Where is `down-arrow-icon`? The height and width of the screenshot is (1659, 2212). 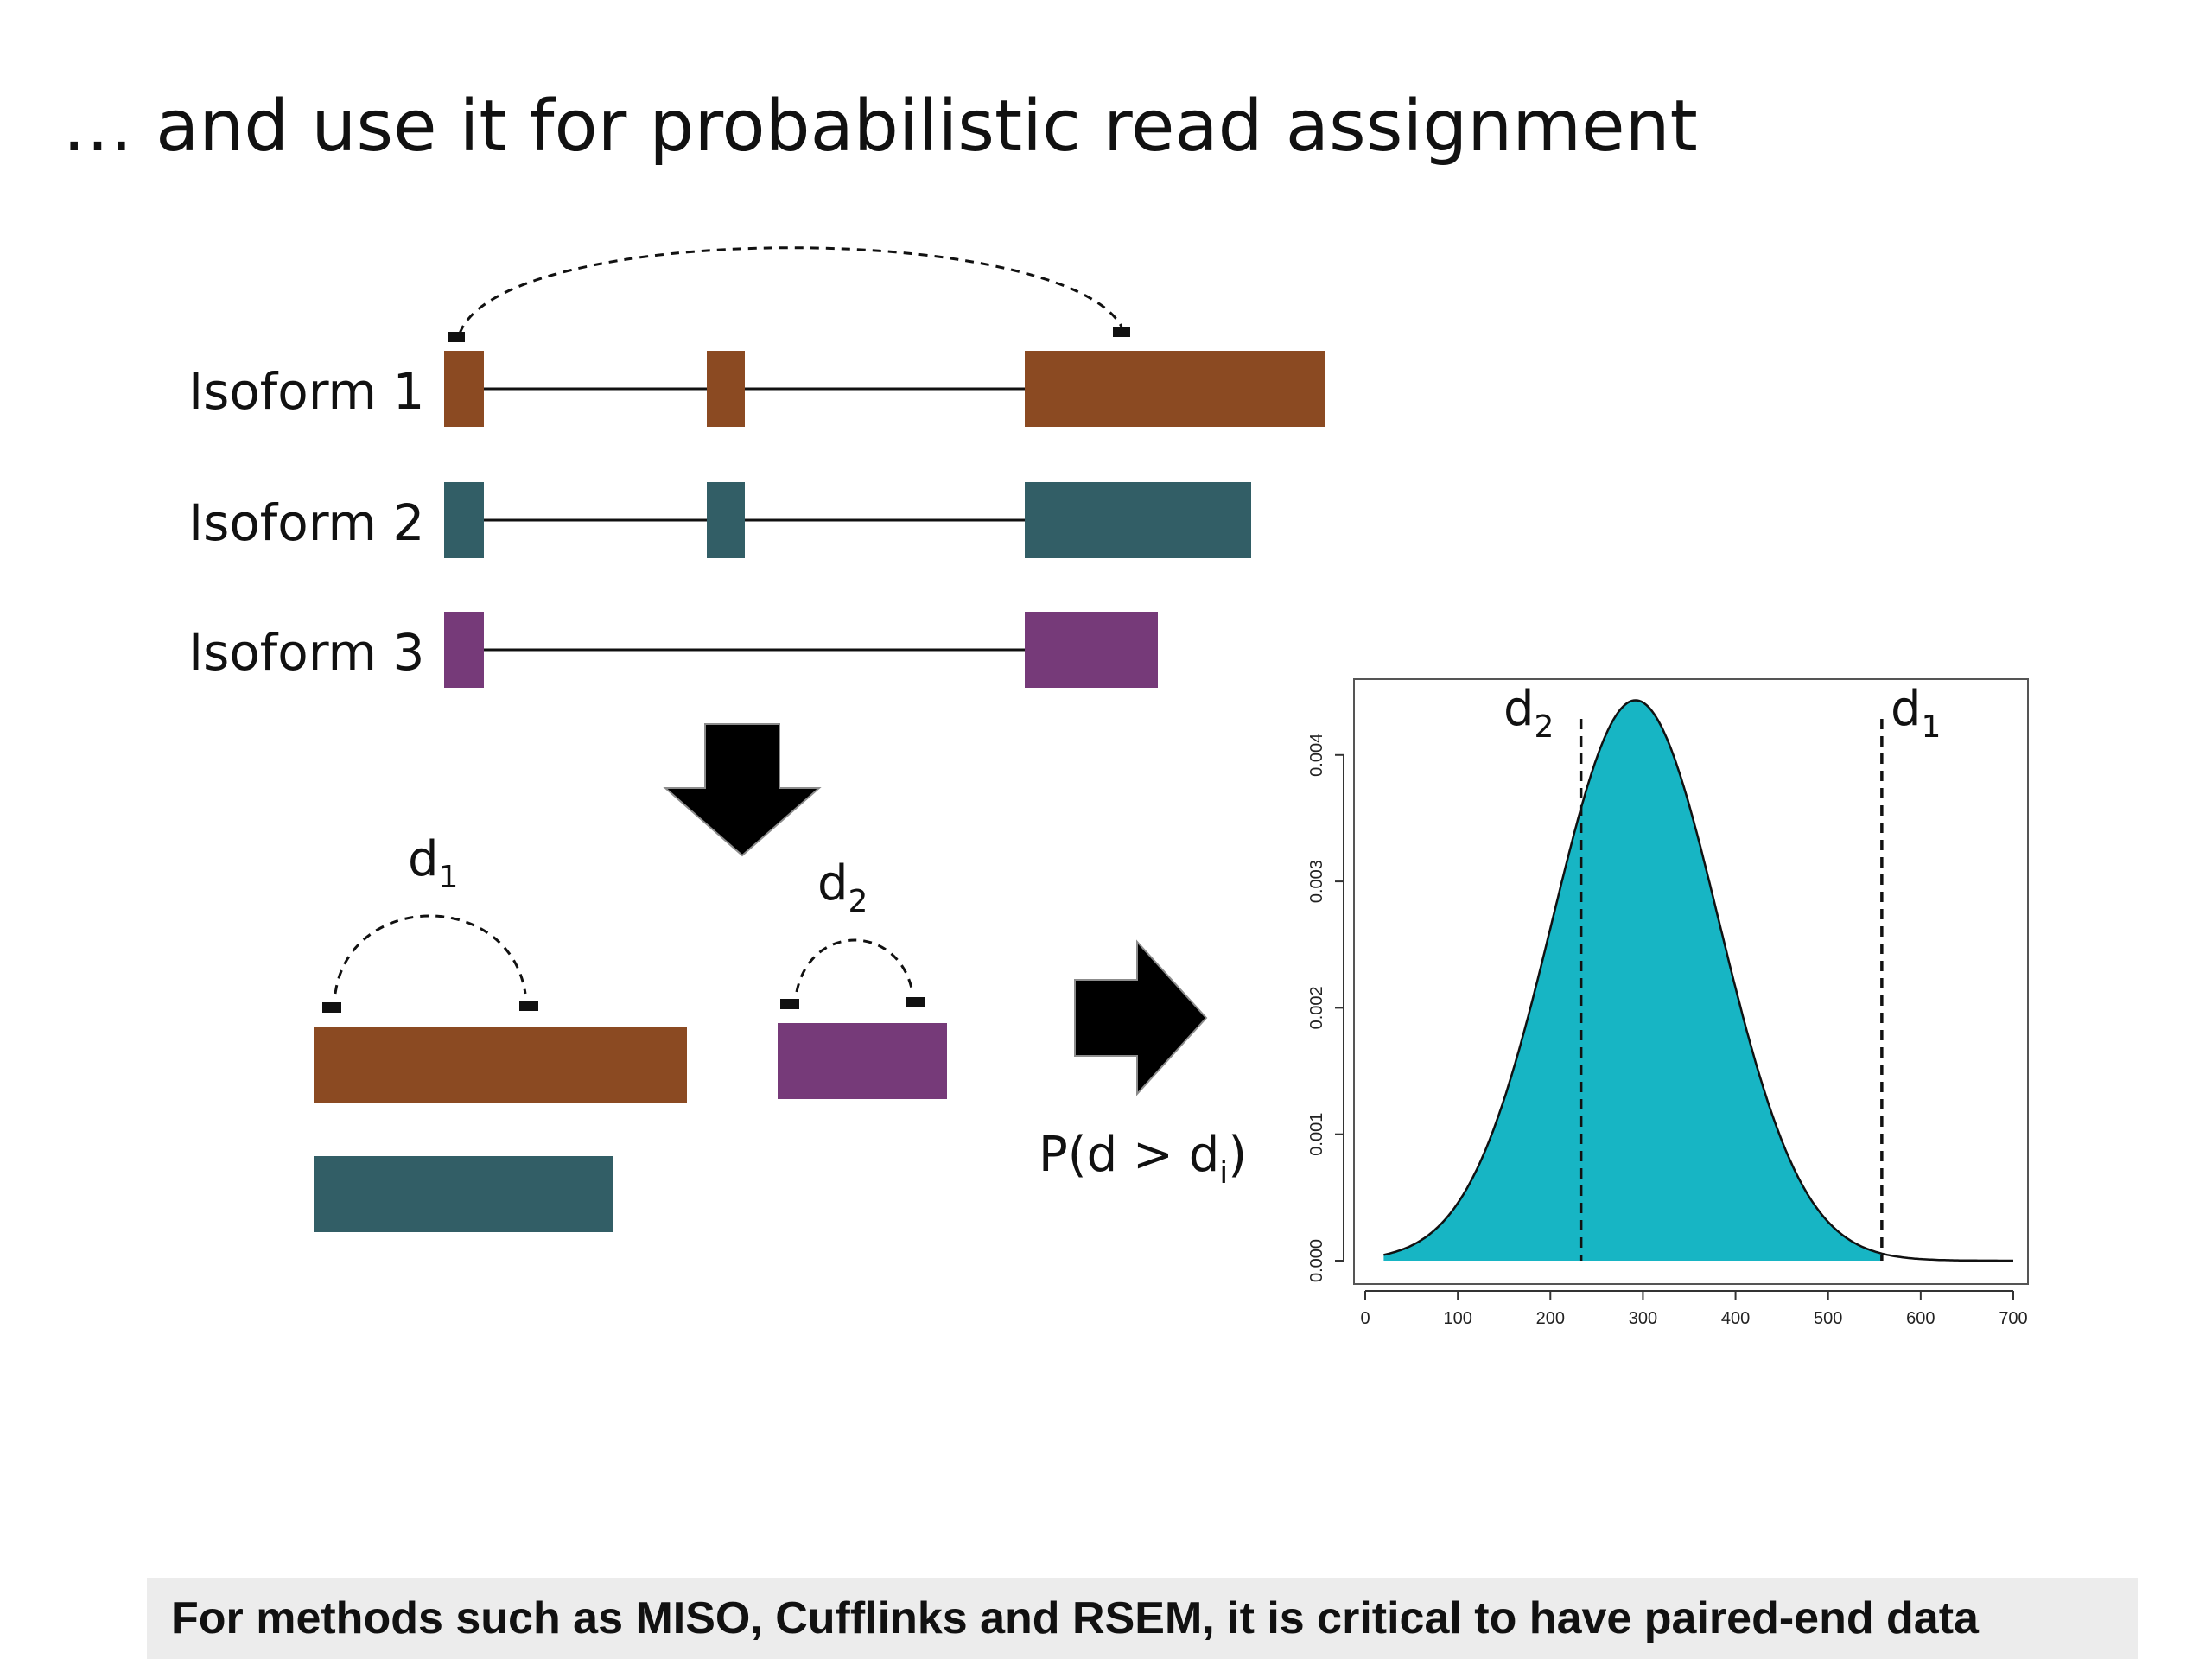
down-arrow-icon is located at coordinates (742, 790).